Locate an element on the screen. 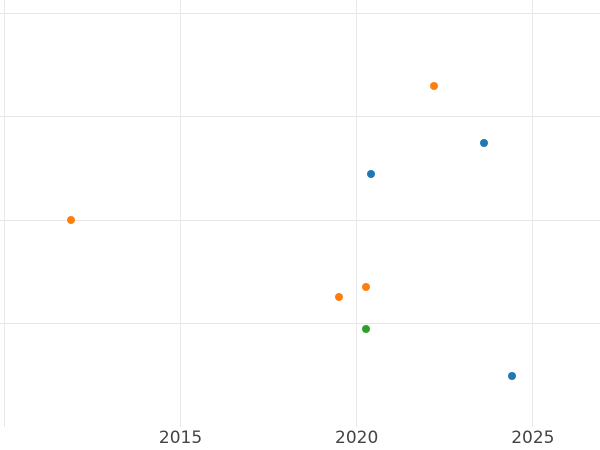 The image size is (600, 450). scatter-point-series-green is located at coordinates (366, 329).